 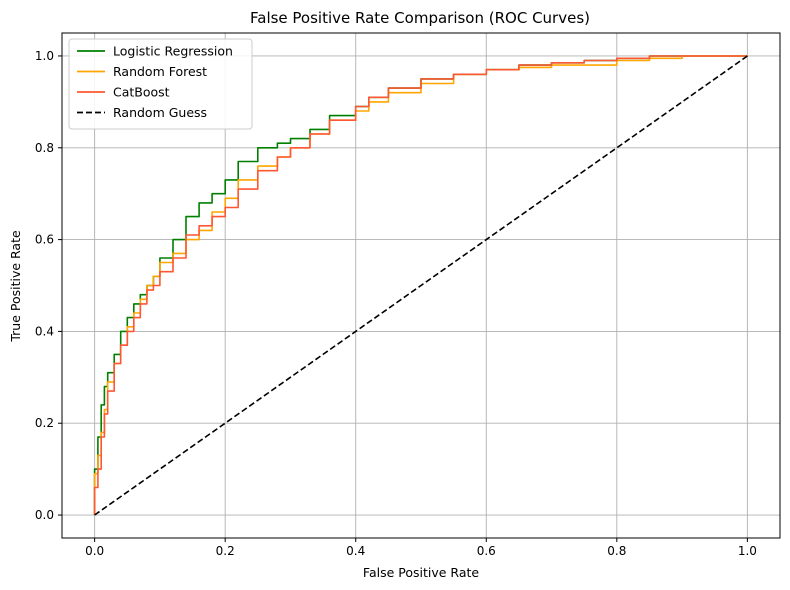 I want to click on y-tick-label: 0.2, so click(x=44, y=423).